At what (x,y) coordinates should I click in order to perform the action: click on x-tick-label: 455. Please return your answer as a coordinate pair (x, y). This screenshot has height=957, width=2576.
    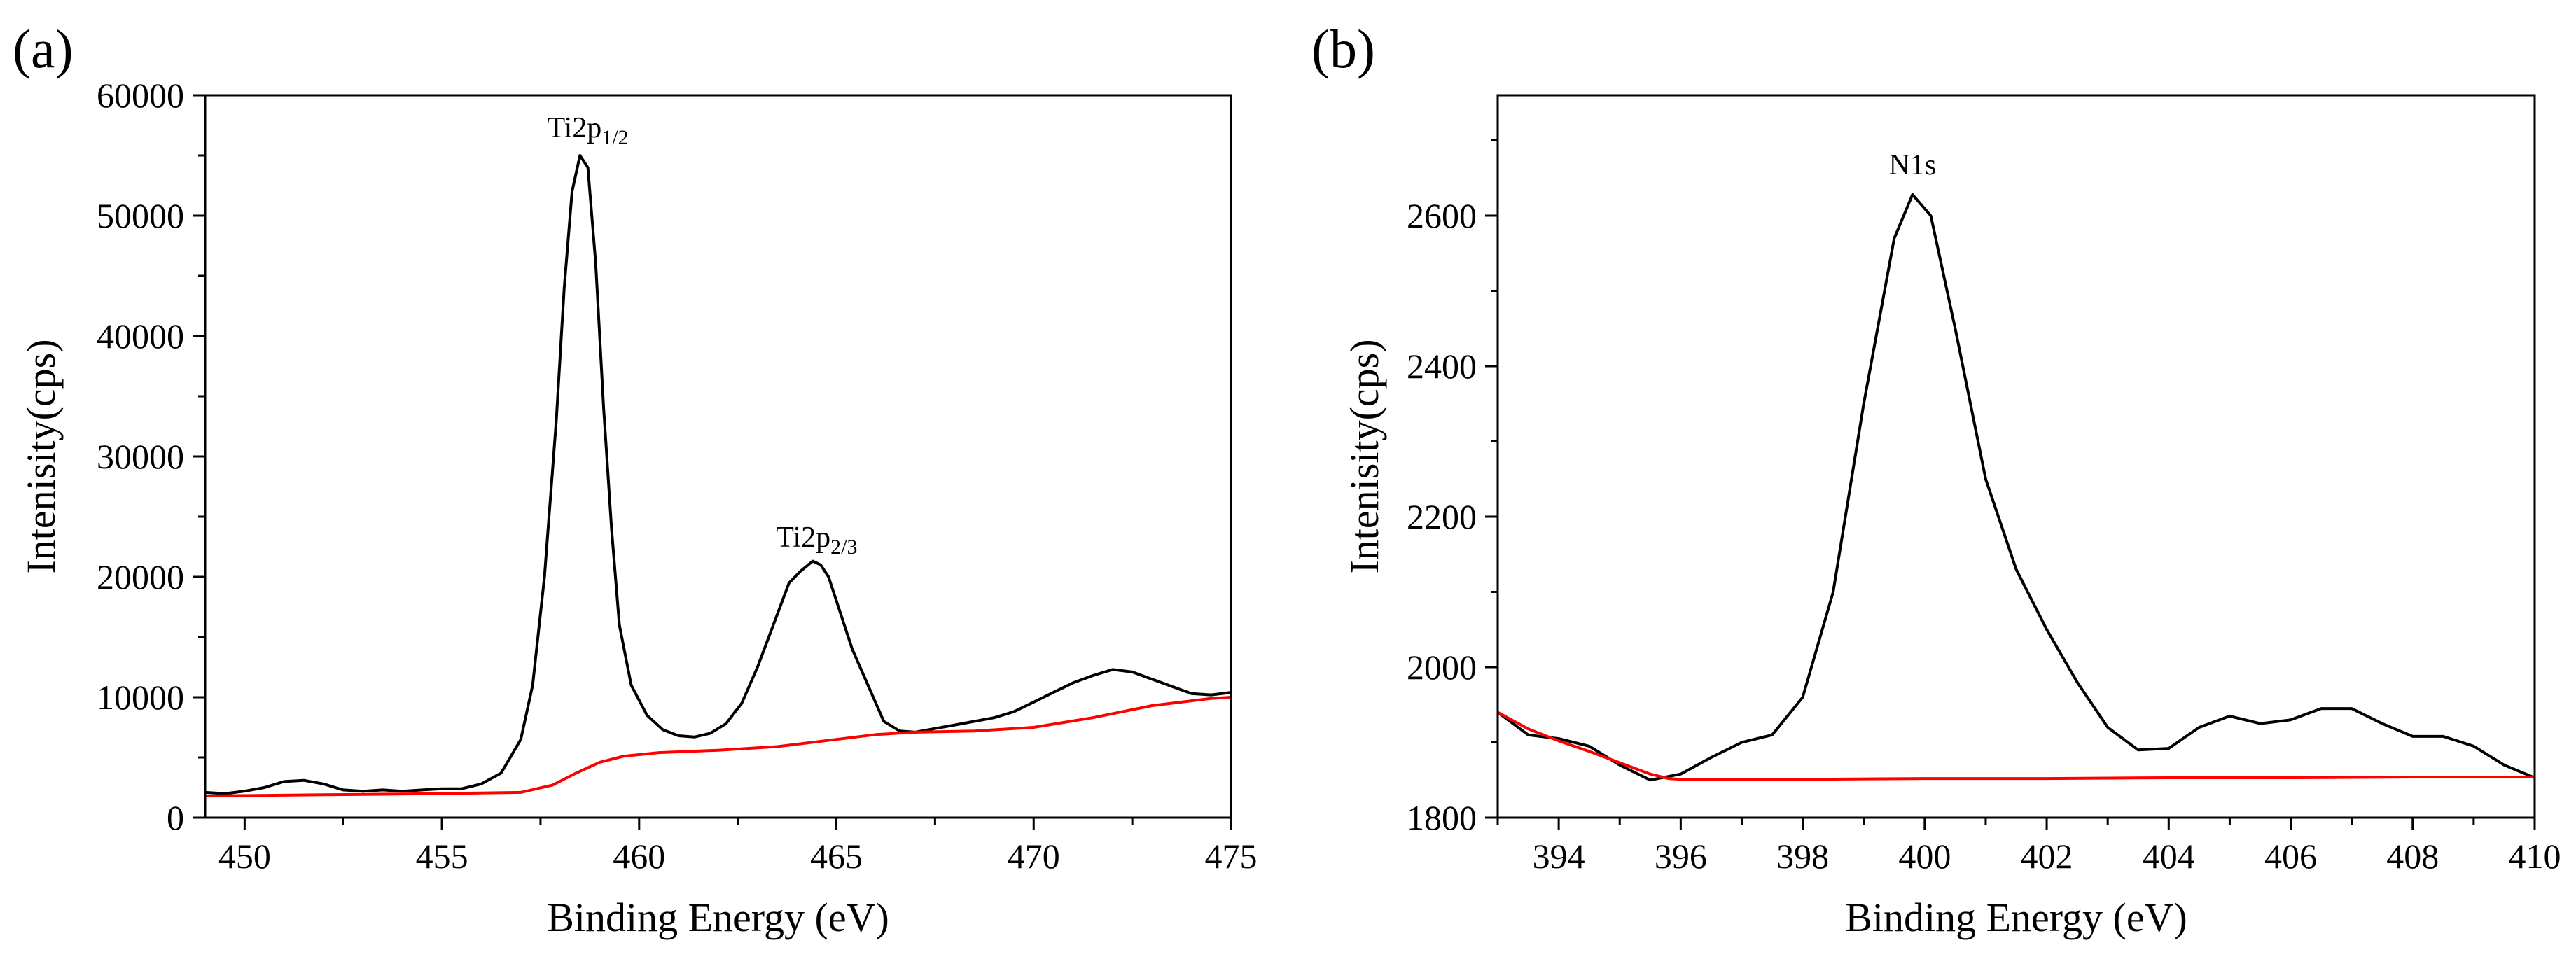
    Looking at the image, I should click on (442, 856).